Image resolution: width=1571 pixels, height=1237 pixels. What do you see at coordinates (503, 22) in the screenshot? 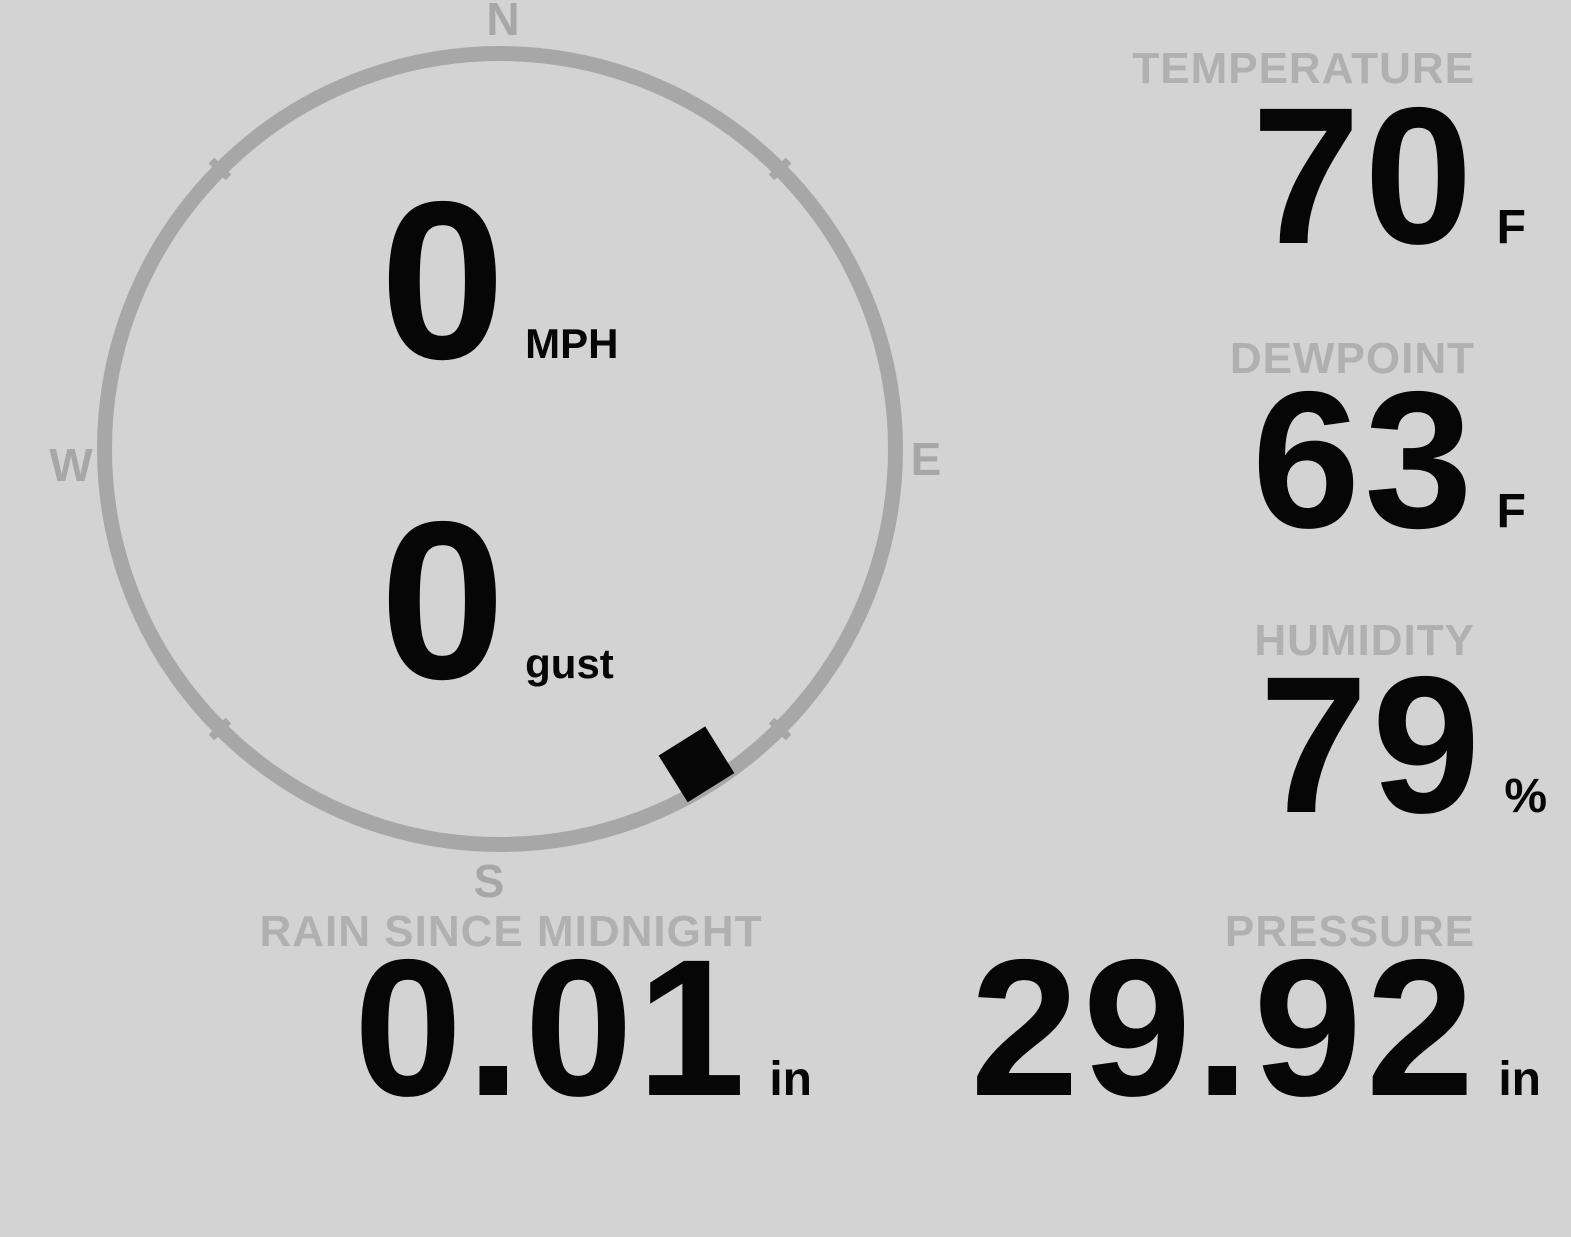
I see `compass-label-north: N` at bounding box center [503, 22].